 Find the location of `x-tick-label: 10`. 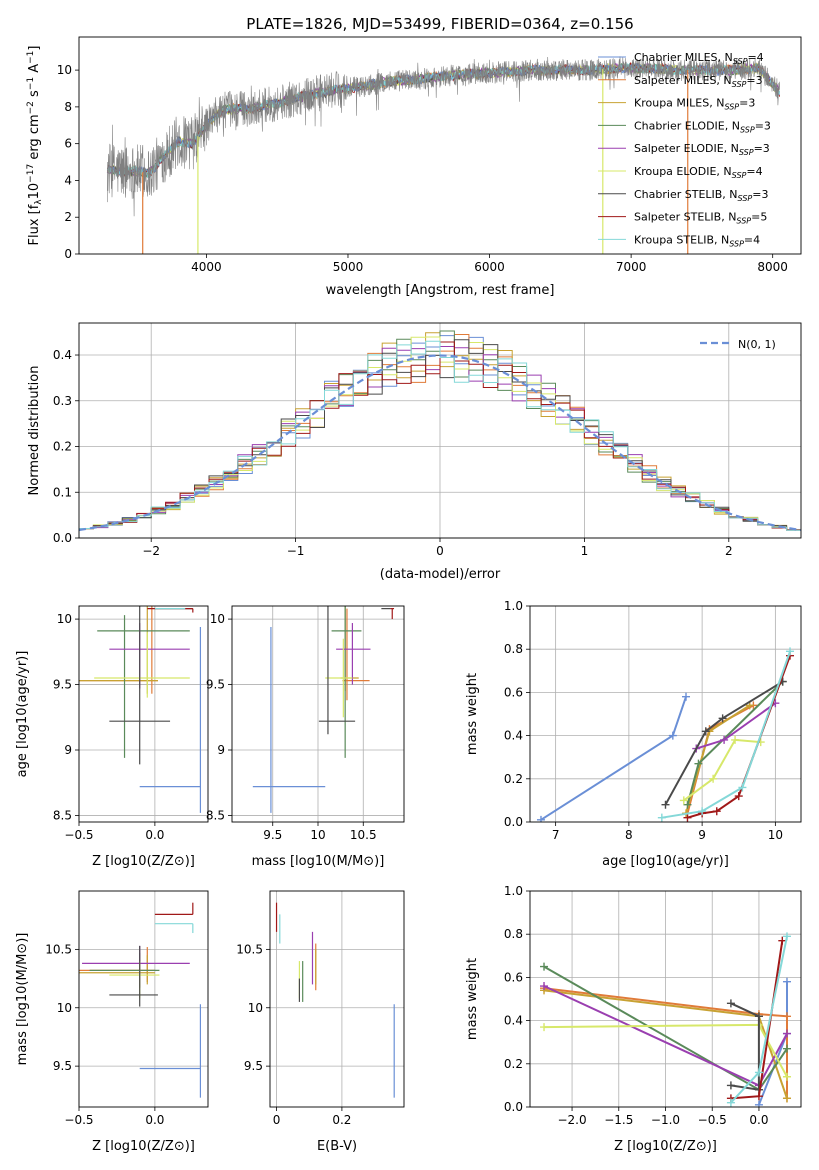

x-tick-label: 10 is located at coordinates (317, 835).